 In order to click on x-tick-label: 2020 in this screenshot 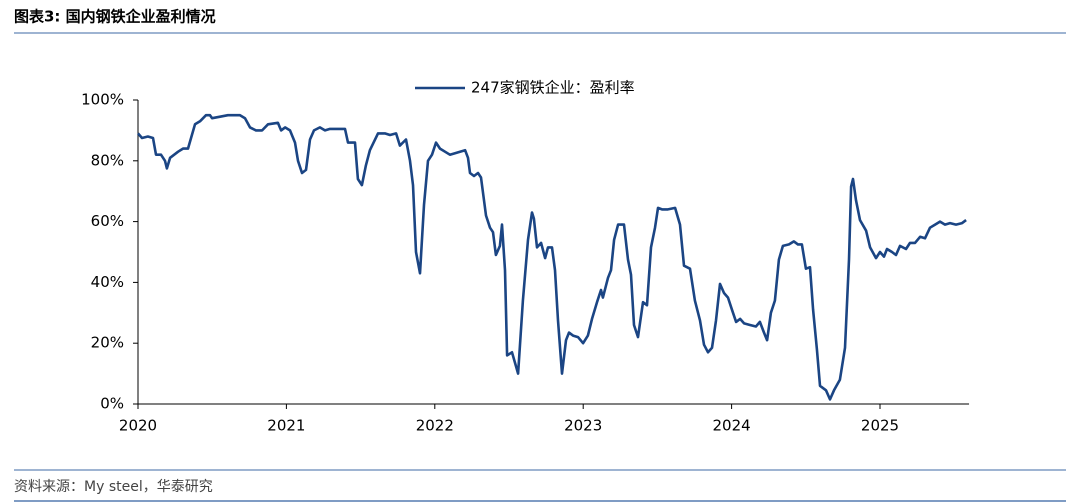, I will do `click(138, 426)`.